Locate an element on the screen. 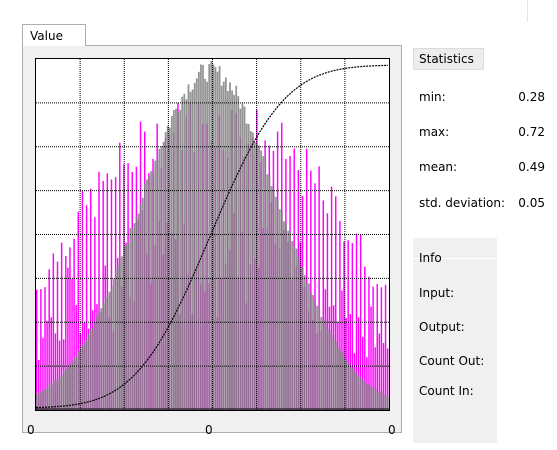 This screenshot has height=450, width=557. x-tick-right: 0 is located at coordinates (392, 430).